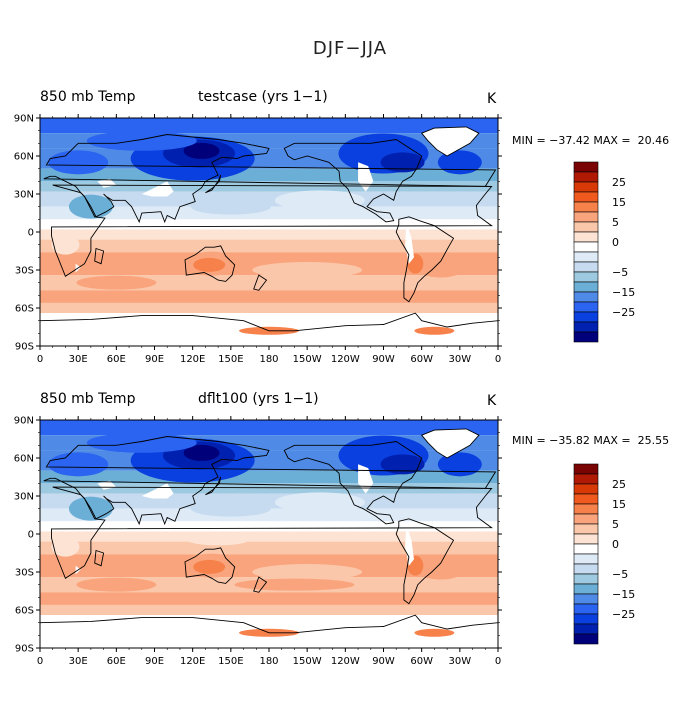 This screenshot has width=700, height=704. What do you see at coordinates (24, 119) in the screenshot?
I see `lat-tick-label: 90N` at bounding box center [24, 119].